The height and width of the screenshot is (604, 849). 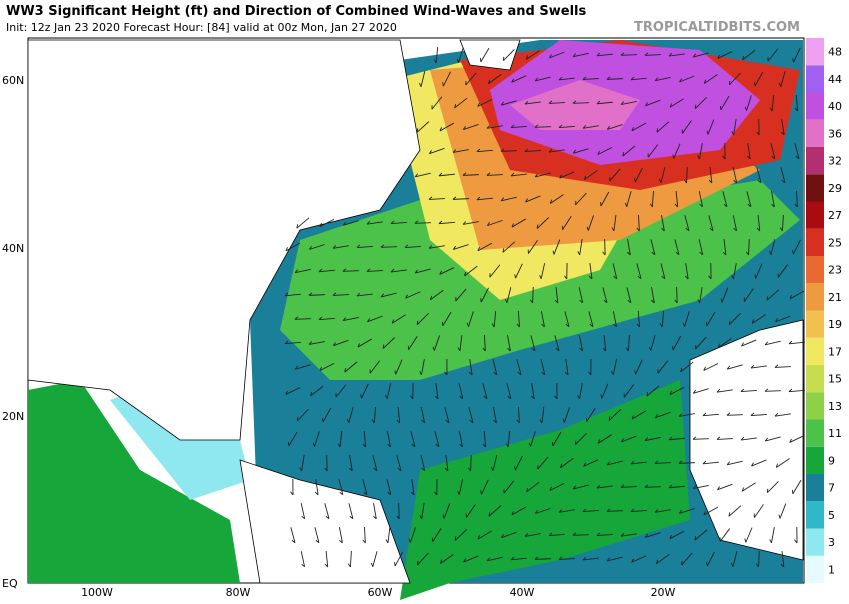 I want to click on colorbar-label: 9, so click(x=831, y=460).